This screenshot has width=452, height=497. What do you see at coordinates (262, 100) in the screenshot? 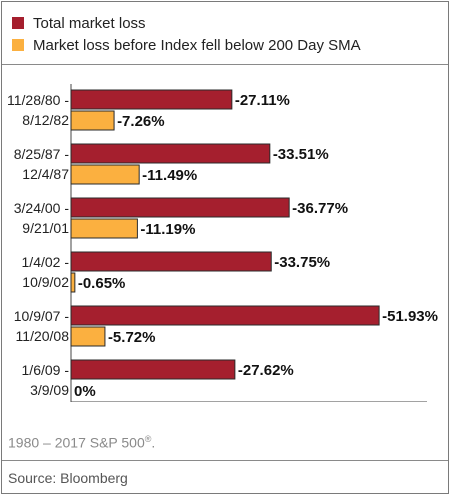
I see `bar-total-loss-label: -27.11%` at bounding box center [262, 100].